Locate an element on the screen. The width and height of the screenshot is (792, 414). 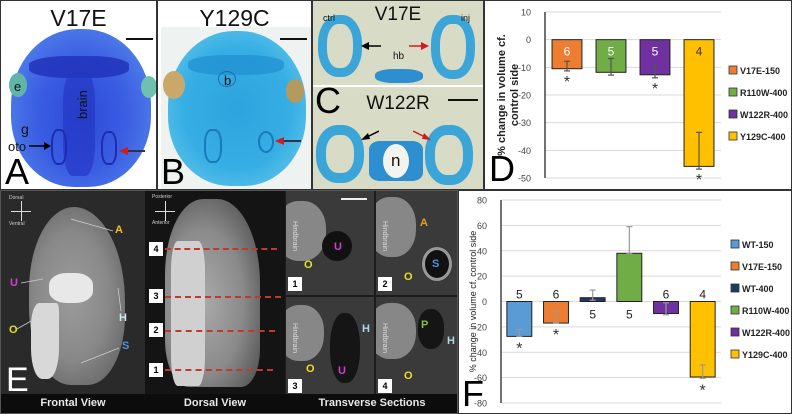
y-tick-label: 0 is located at coordinates (484, 302).